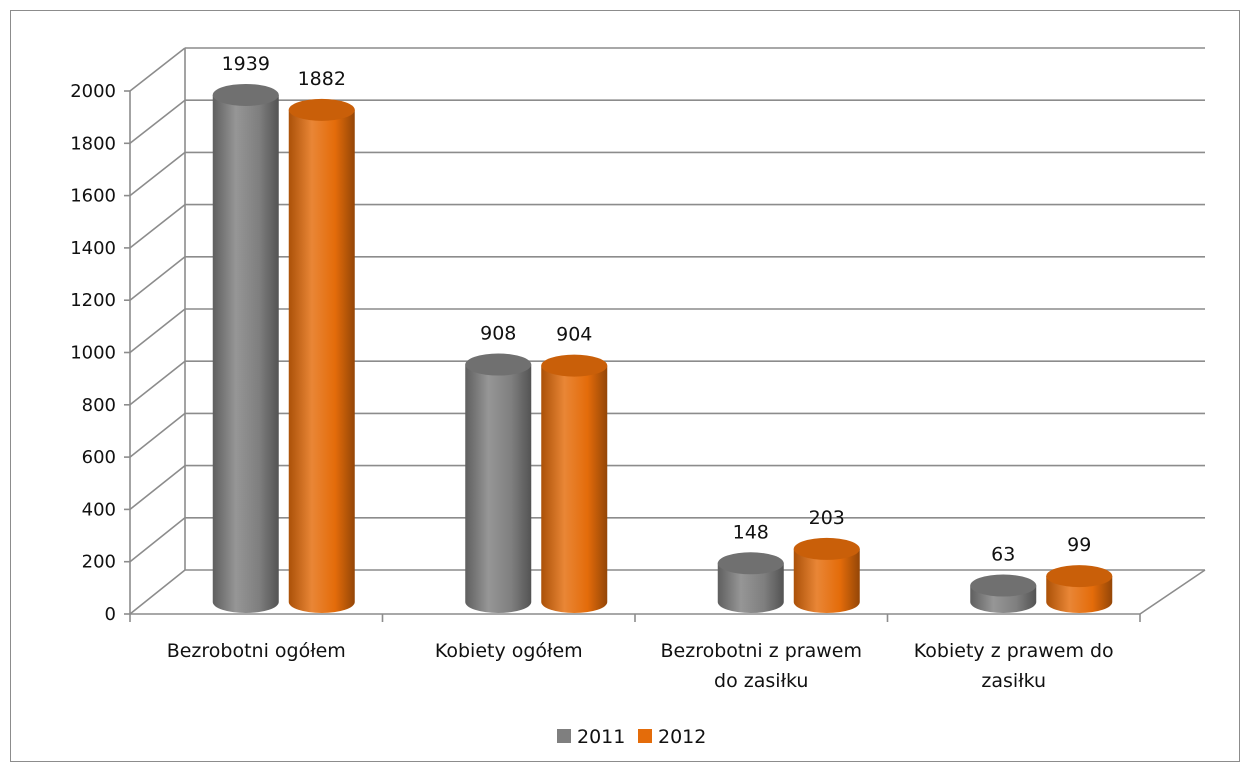 This screenshot has height=774, width=1252. I want to click on y-tick-label: 400, so click(99, 509).